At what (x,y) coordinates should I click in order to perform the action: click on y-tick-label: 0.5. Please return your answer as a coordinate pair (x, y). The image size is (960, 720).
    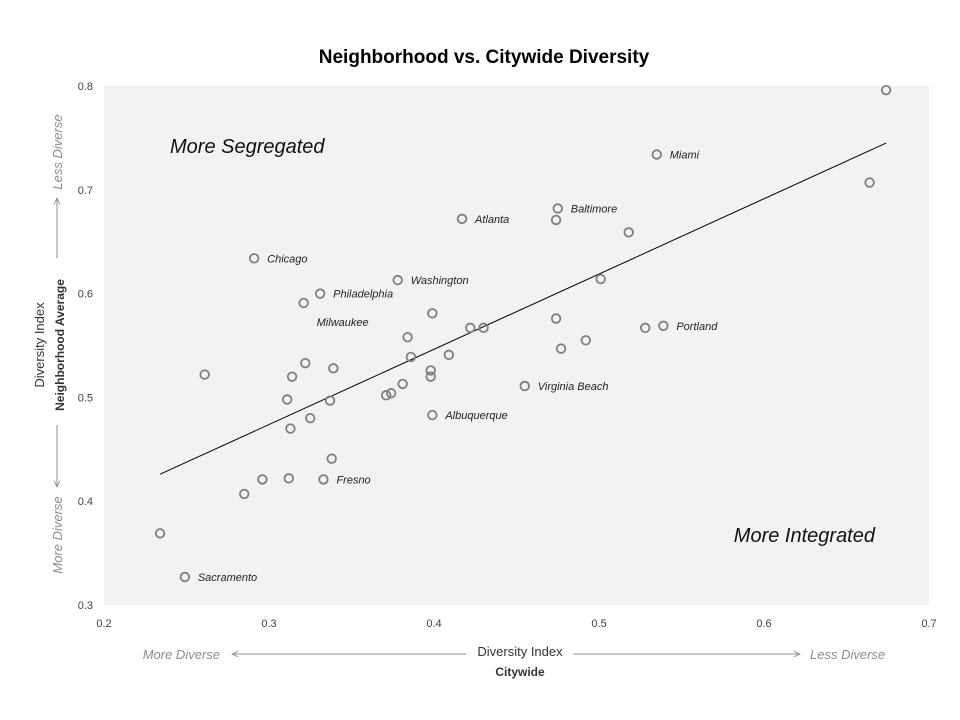
    Looking at the image, I should click on (85, 398).